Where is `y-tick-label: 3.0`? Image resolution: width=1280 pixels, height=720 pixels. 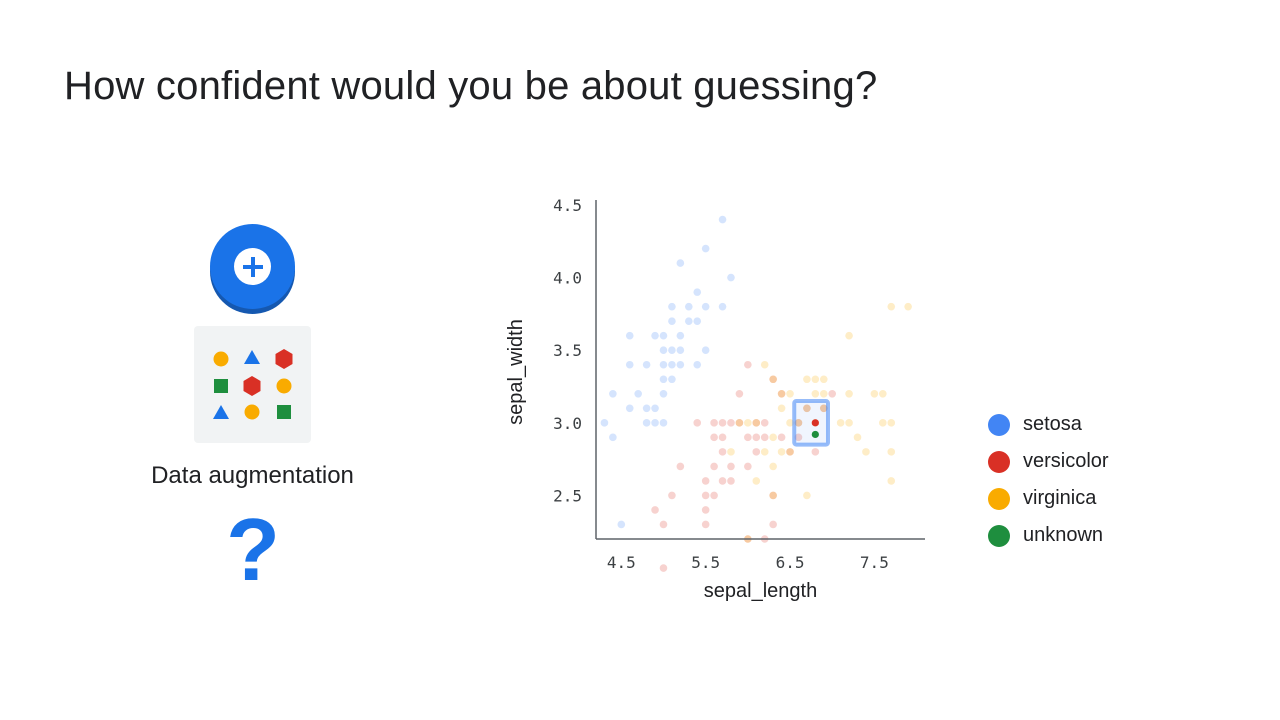
y-tick-label: 3.0 is located at coordinates (567, 423).